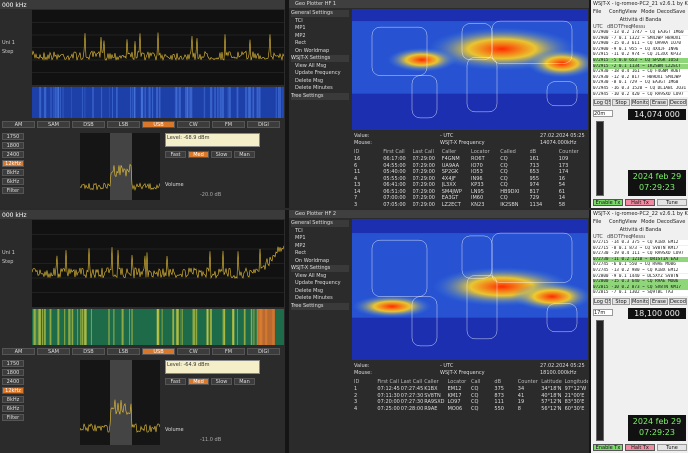  Describe the element at coordinates (598, 26) in the screenshot. I see `decode-header: UTC` at that location.